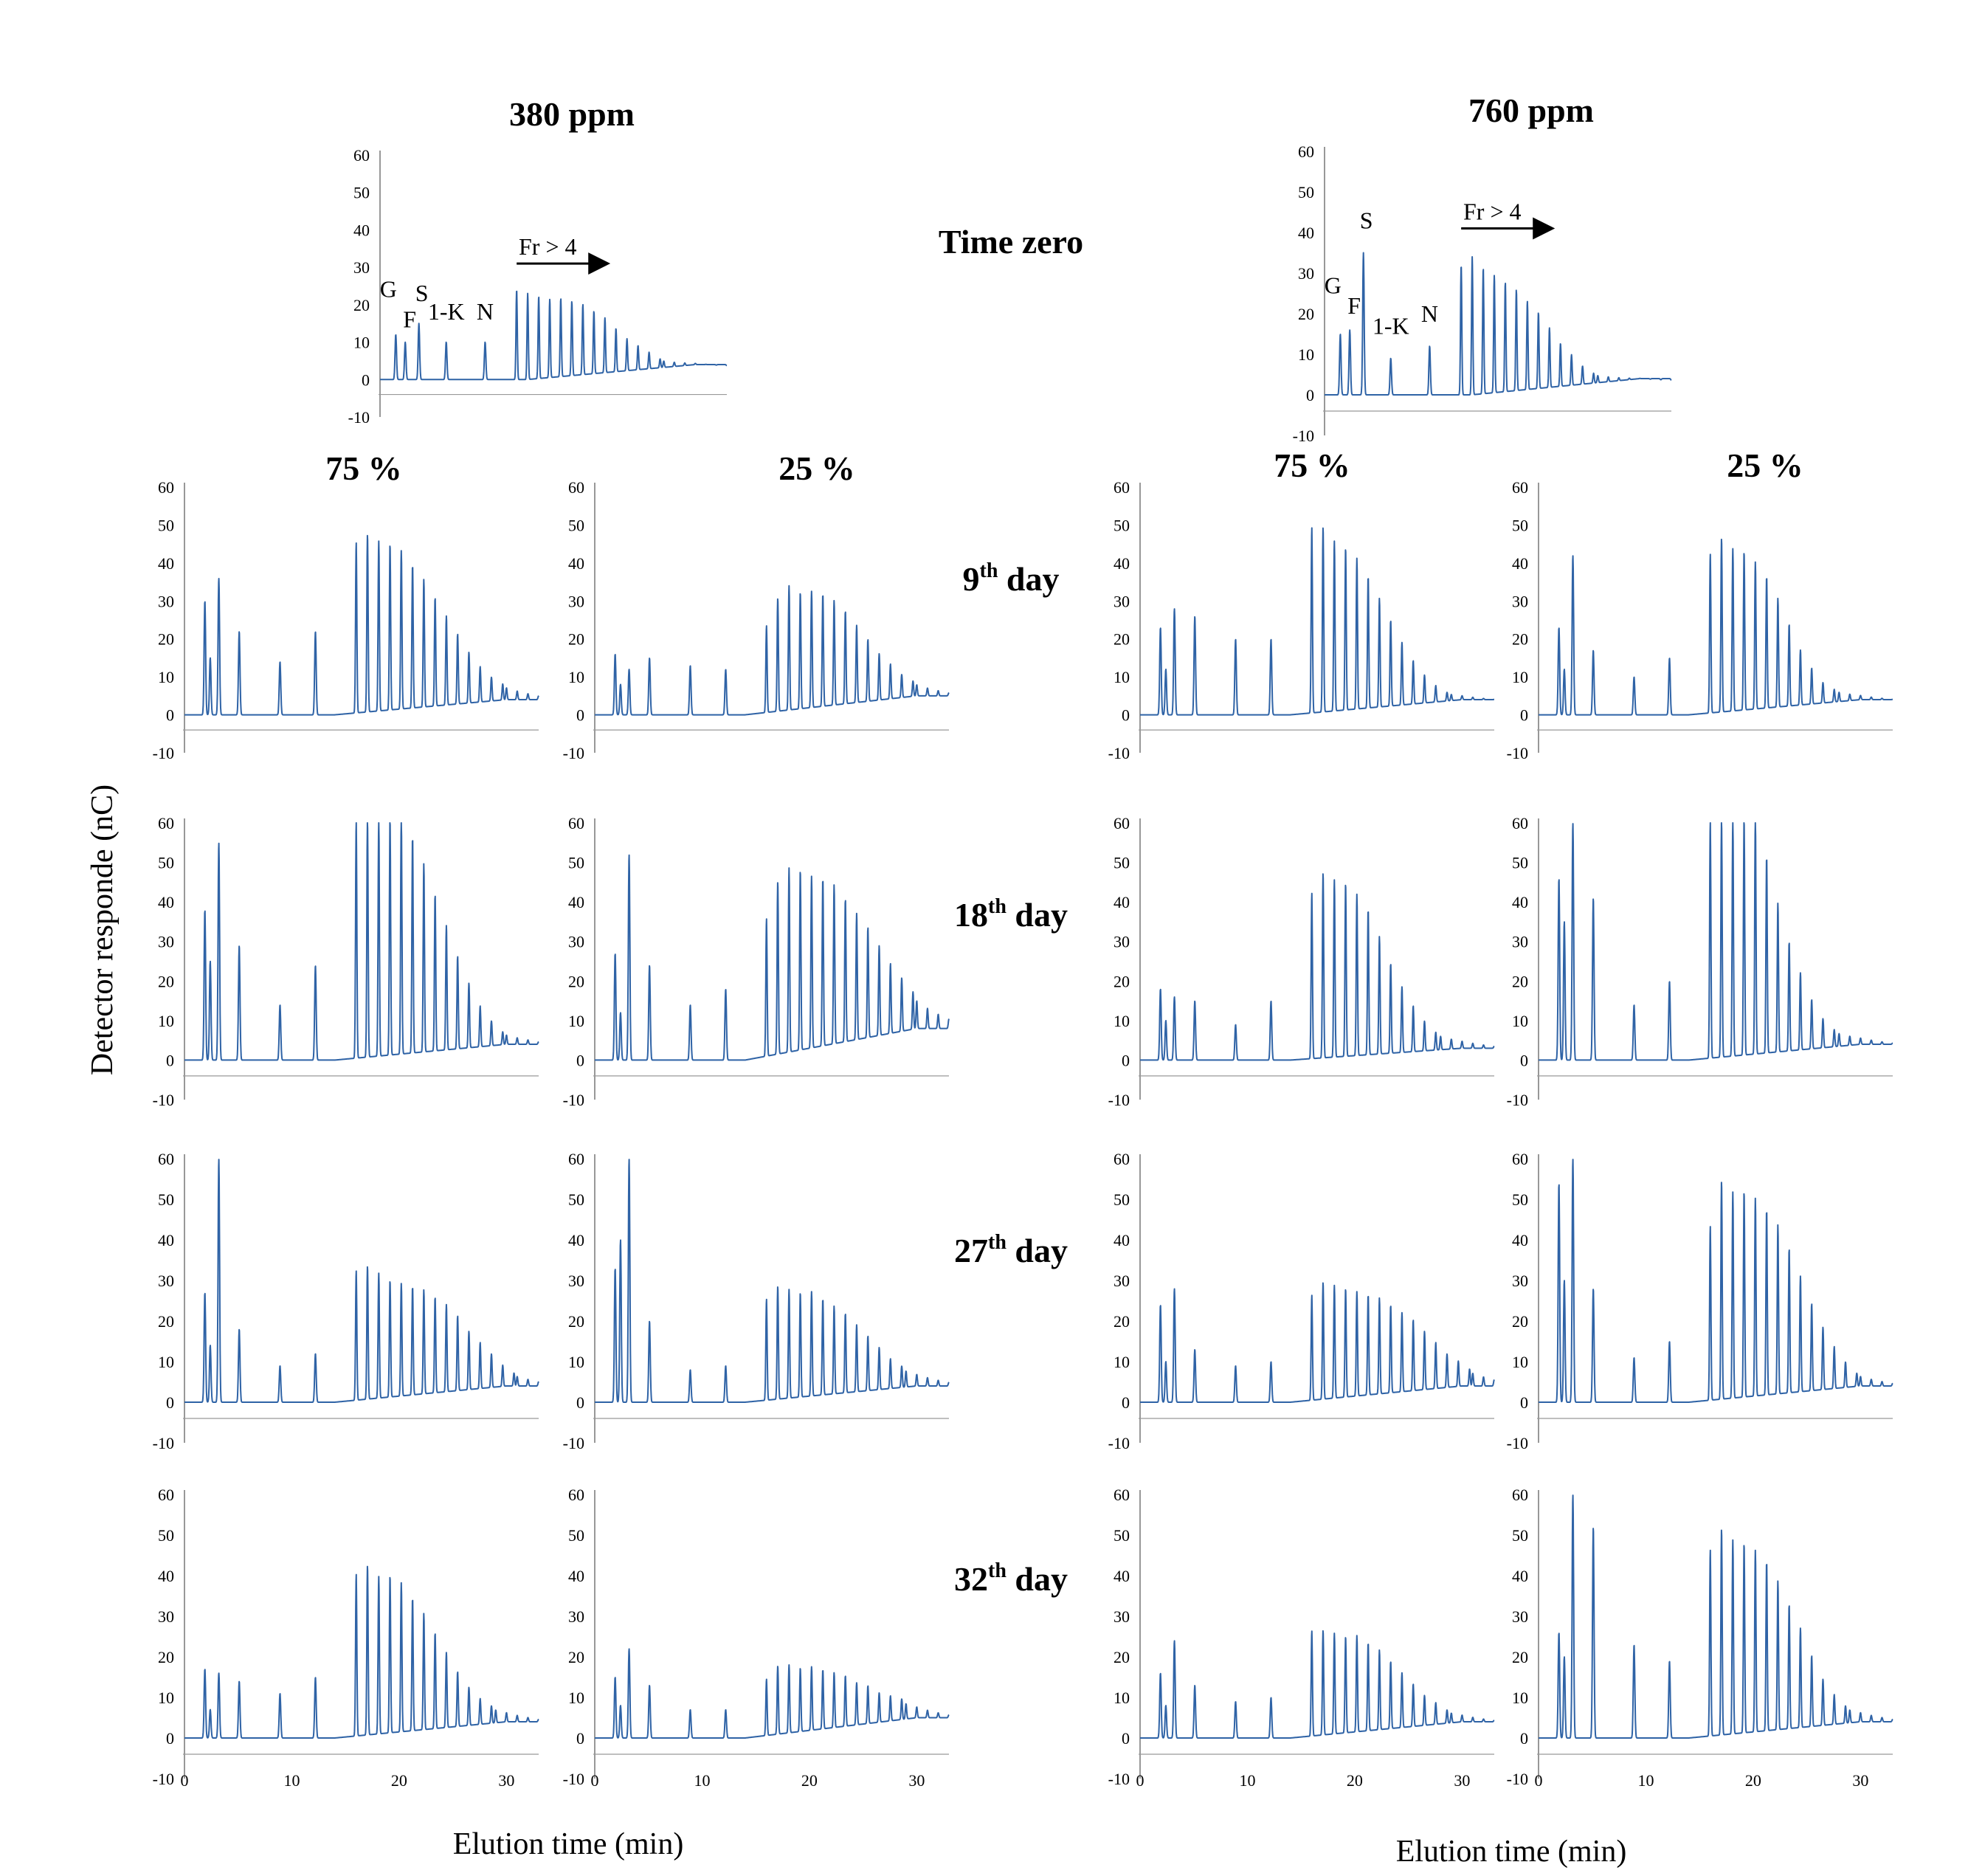 This screenshot has width=1968, height=1876. I want to click on panel-380-25-d9: 60 50 40 30 20 10 0 -10, so click(756, 620).